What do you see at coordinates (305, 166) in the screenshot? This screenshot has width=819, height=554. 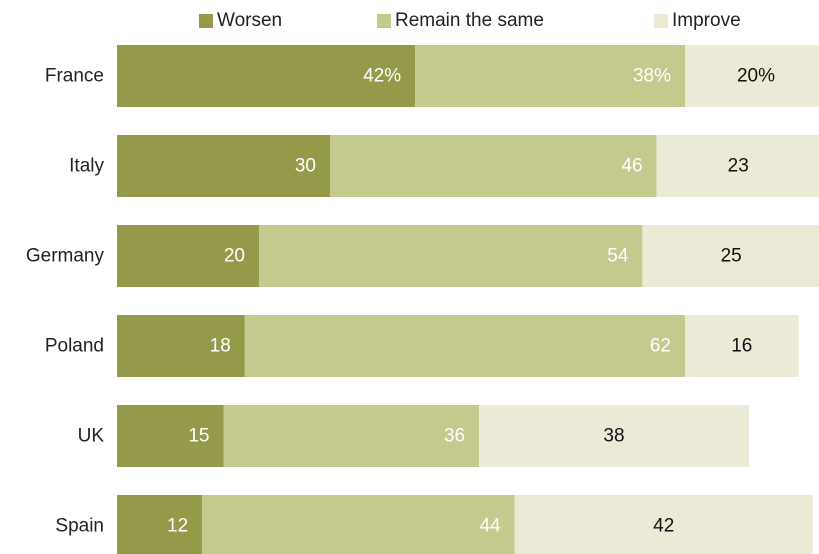 I see `data-label-worsen-italy: 30` at bounding box center [305, 166].